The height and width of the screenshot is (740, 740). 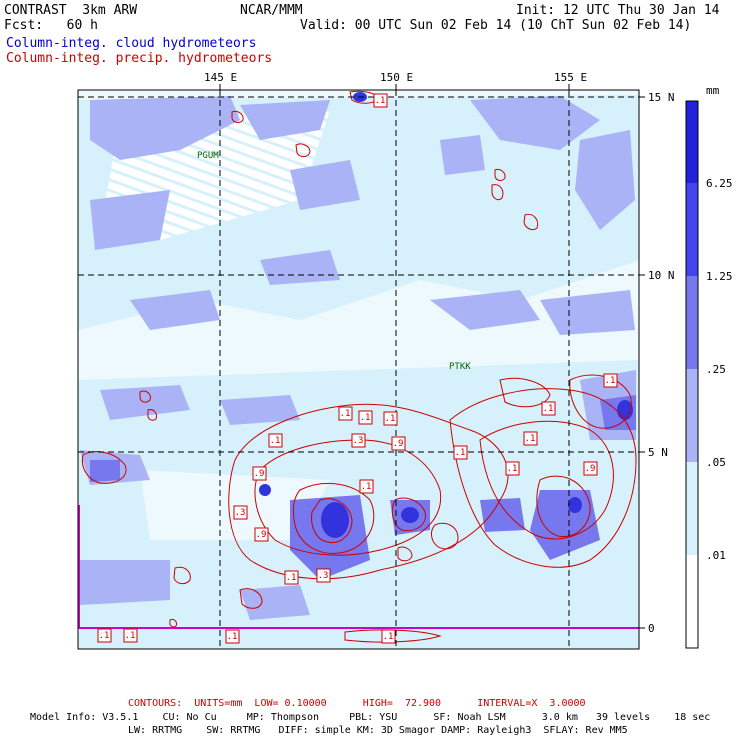 I want to click on lat-label-5n: 5 N, so click(x=658, y=452).